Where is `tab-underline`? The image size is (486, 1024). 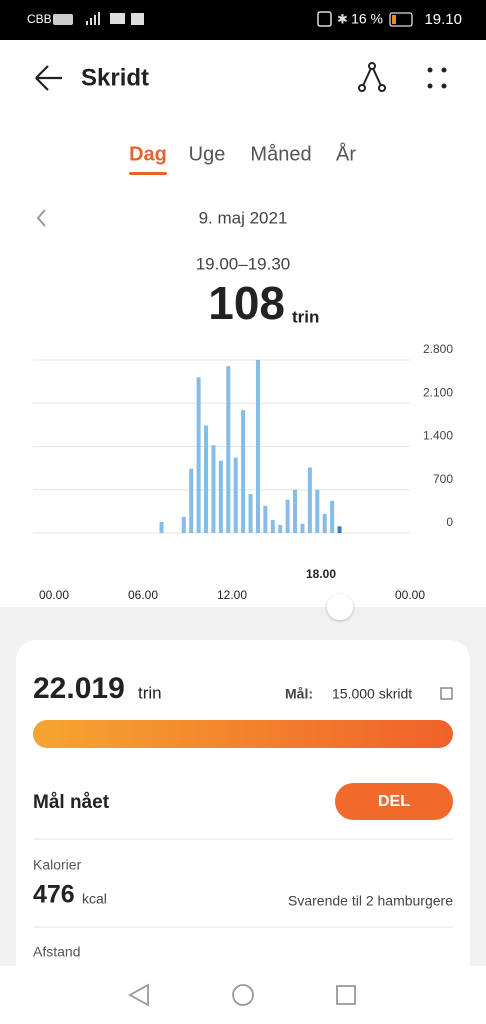
tab-underline is located at coordinates (148, 173).